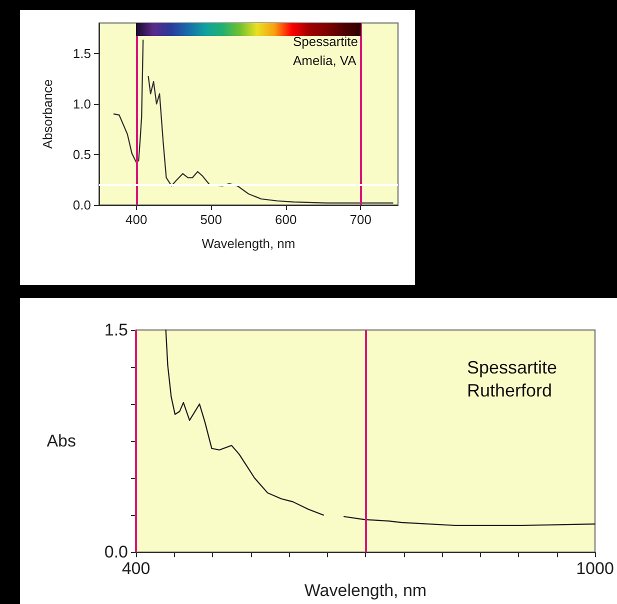 The width and height of the screenshot is (617, 604). What do you see at coordinates (286, 219) in the screenshot?
I see `x-tick-label: 600` at bounding box center [286, 219].